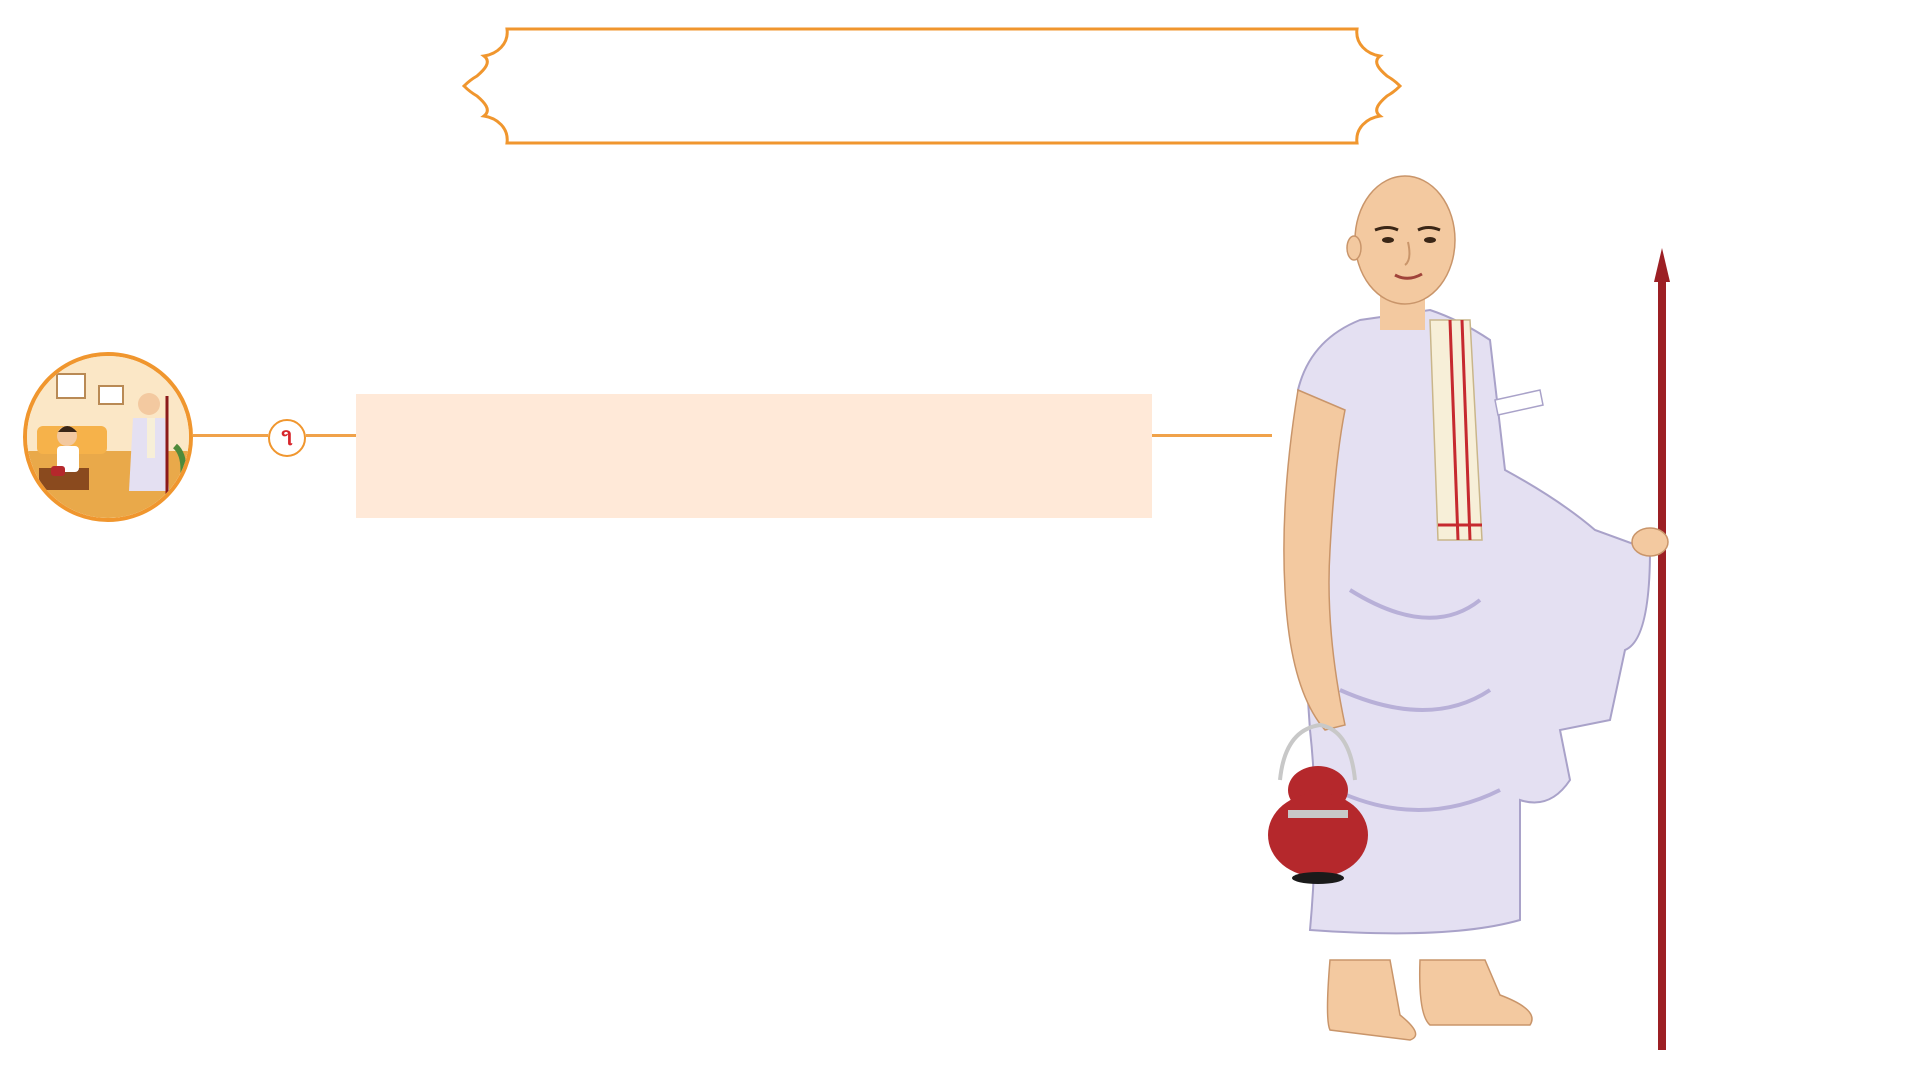 The image size is (1920, 1080). What do you see at coordinates (1212, 435) in the screenshot?
I see `connector-line-right` at bounding box center [1212, 435].